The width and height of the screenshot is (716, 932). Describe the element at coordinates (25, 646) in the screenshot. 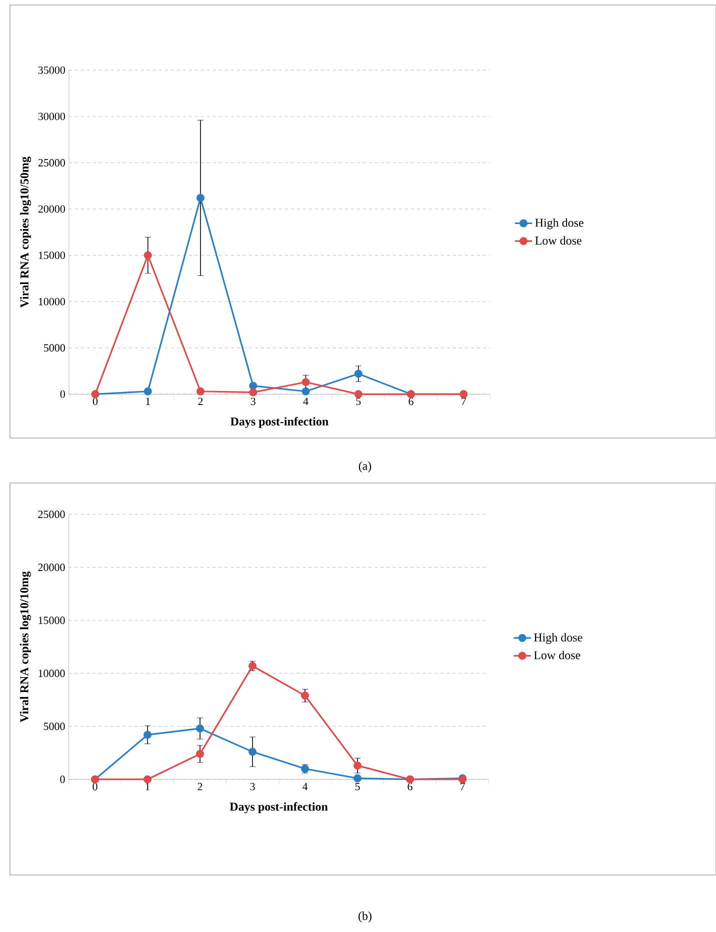

I see `y-axis-title: Viral RNA copies log10/10mg` at that location.